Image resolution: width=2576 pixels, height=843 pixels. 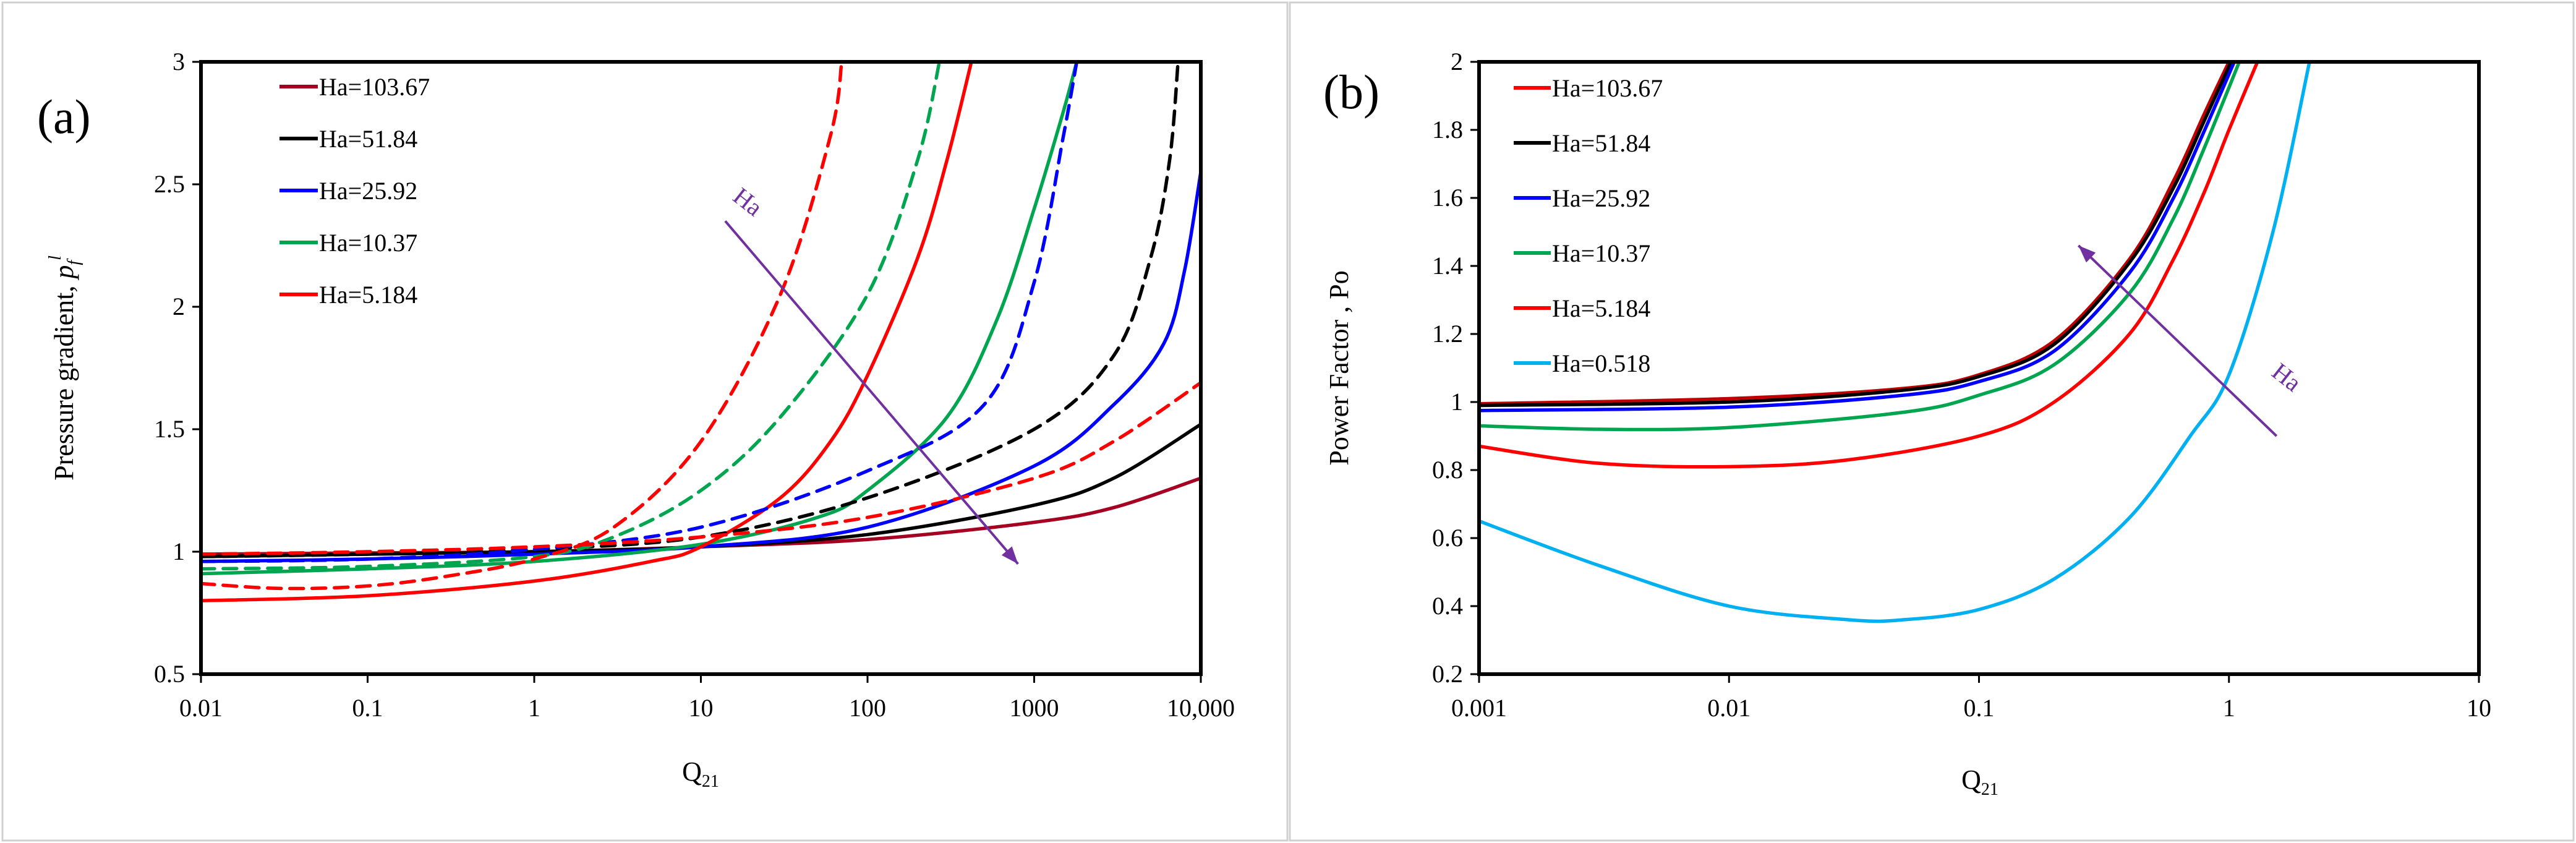 I want to click on y-tick-label: 1.2, so click(x=1447, y=334).